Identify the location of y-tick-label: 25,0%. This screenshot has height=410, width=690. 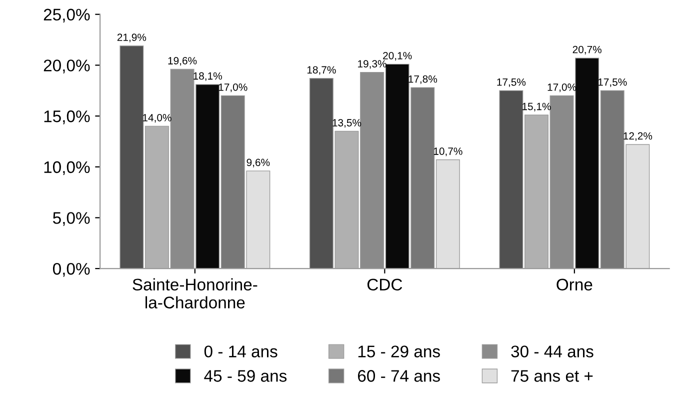
(67, 15).